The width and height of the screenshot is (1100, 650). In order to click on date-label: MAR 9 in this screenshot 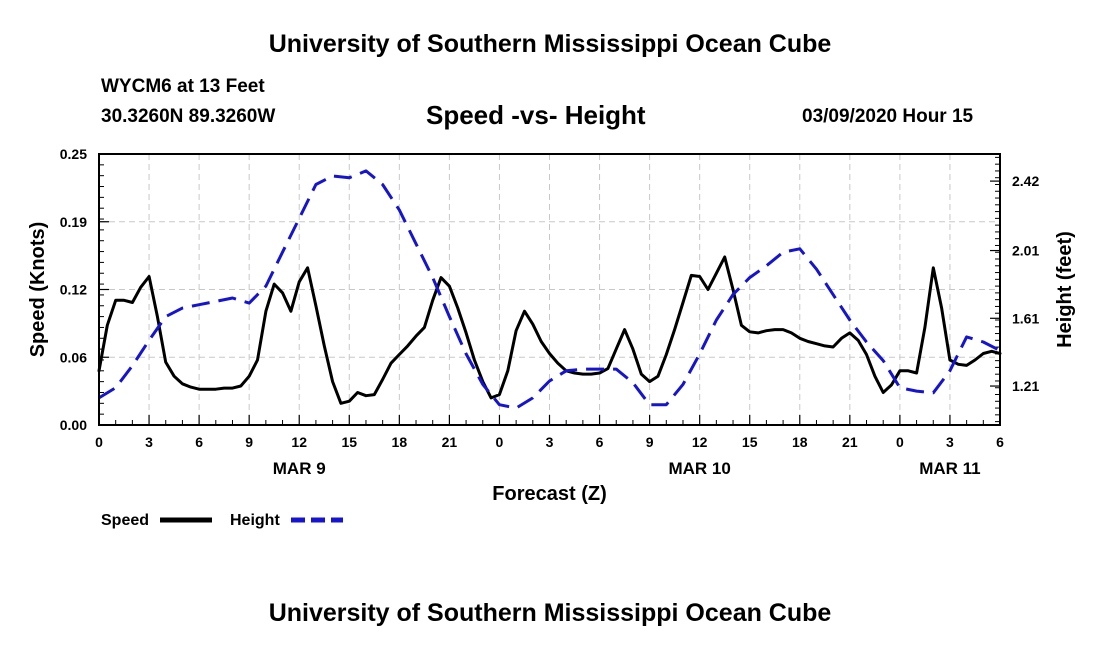, I will do `click(299, 468)`.